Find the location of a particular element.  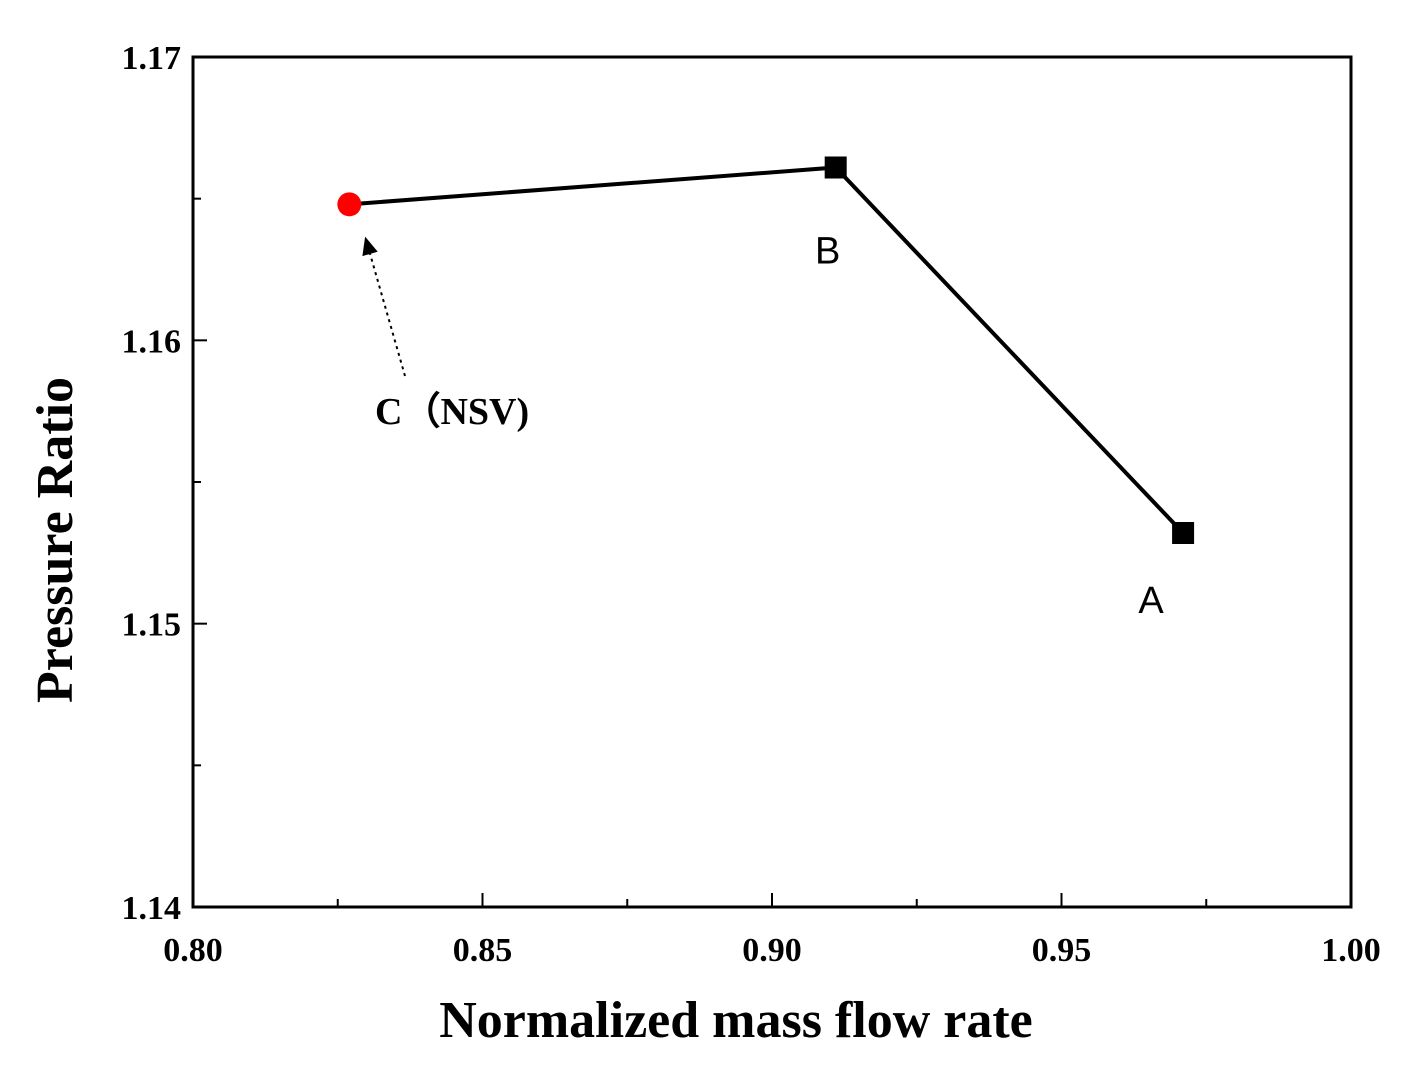

y-tick-label: 1.17 is located at coordinates (152, 58).